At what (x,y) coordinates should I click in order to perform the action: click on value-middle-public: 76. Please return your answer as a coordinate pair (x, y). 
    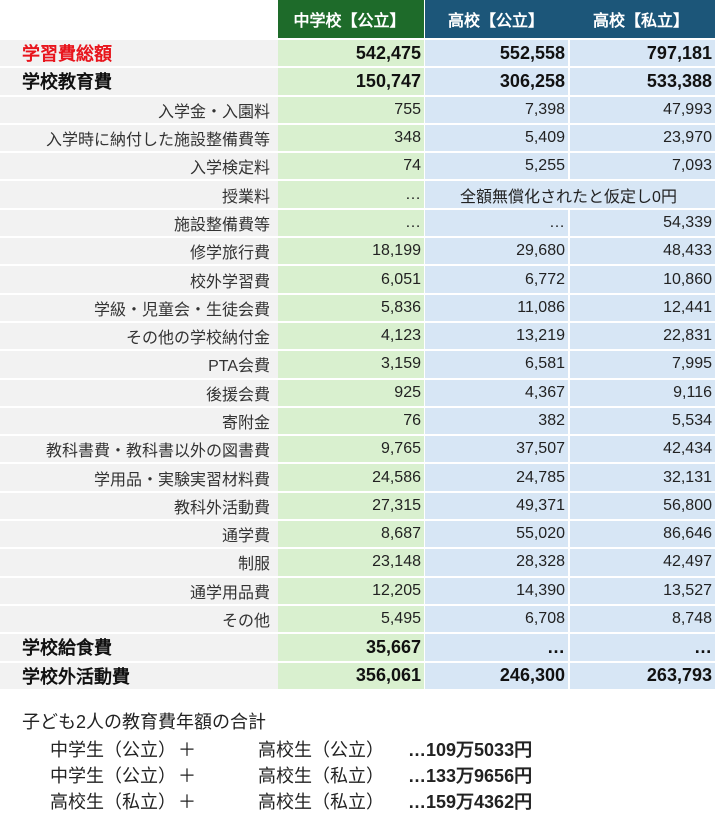
    Looking at the image, I should click on (351, 422).